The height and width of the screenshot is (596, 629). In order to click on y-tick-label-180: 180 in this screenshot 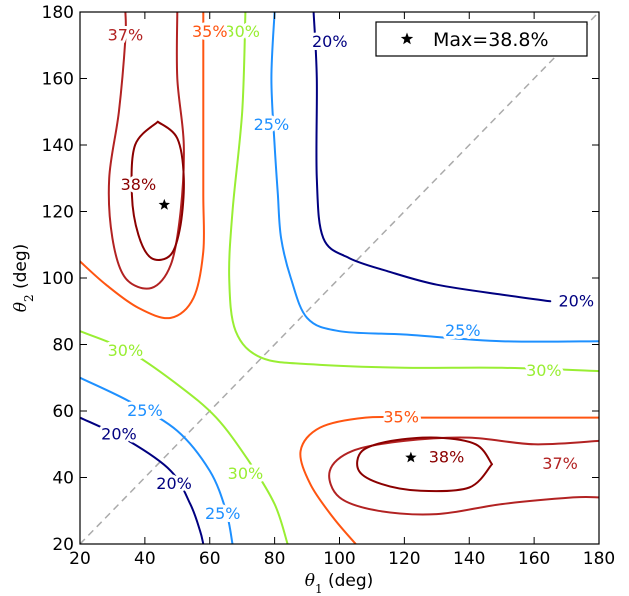, I will do `click(58, 13)`.